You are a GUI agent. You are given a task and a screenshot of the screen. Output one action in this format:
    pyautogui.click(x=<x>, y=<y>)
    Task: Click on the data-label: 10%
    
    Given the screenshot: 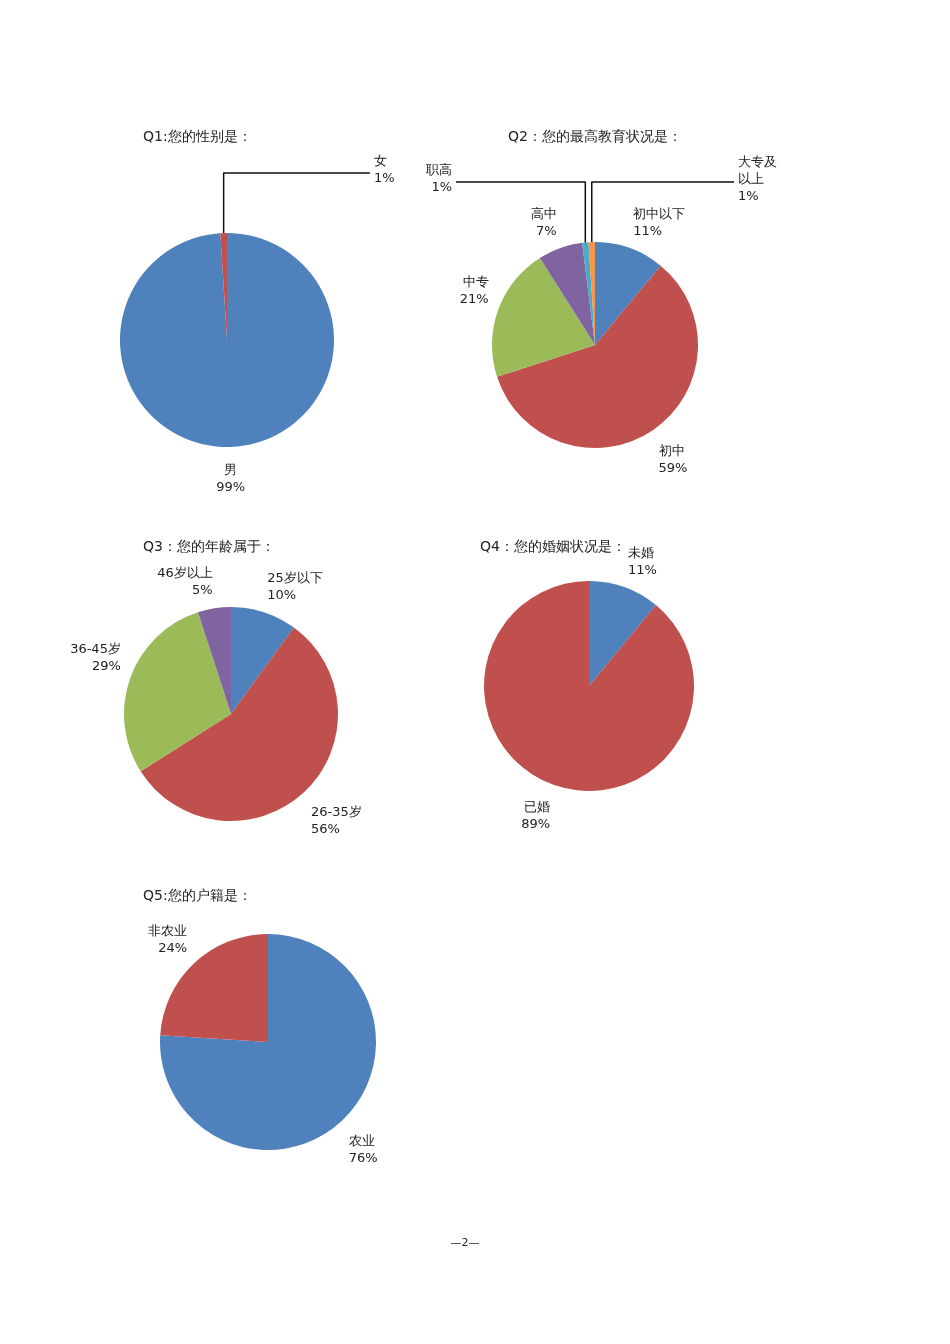 What is the action you would take?
    pyautogui.click(x=282, y=594)
    